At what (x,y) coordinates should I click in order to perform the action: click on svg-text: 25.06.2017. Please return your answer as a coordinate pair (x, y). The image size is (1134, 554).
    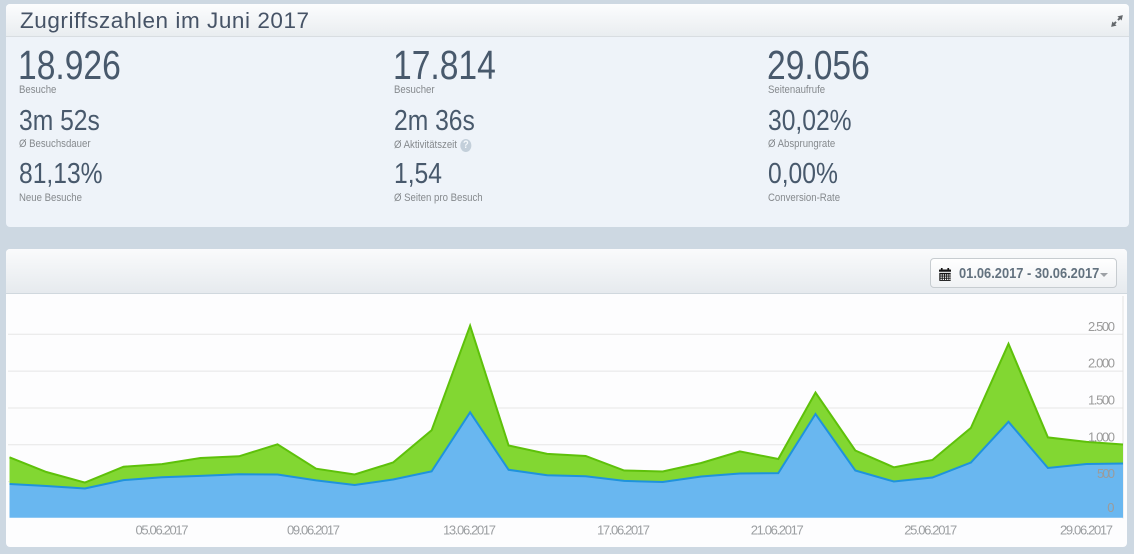
    Looking at the image, I should click on (930, 530).